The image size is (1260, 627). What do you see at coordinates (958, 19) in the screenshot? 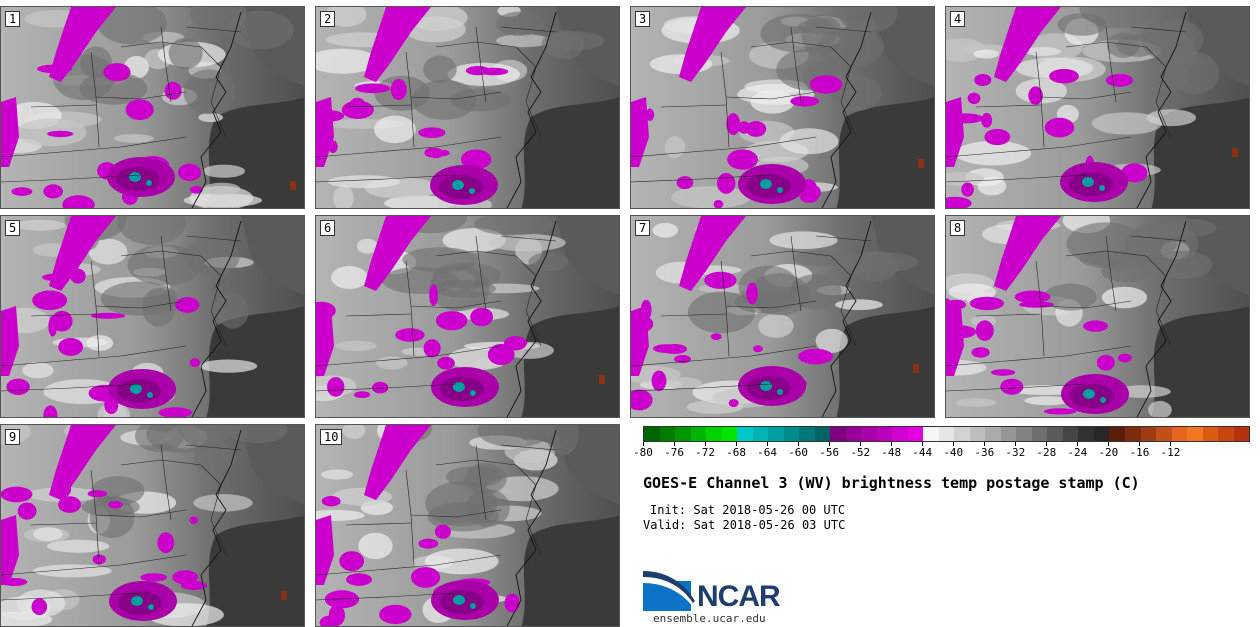
I see `member-label: 4` at bounding box center [958, 19].